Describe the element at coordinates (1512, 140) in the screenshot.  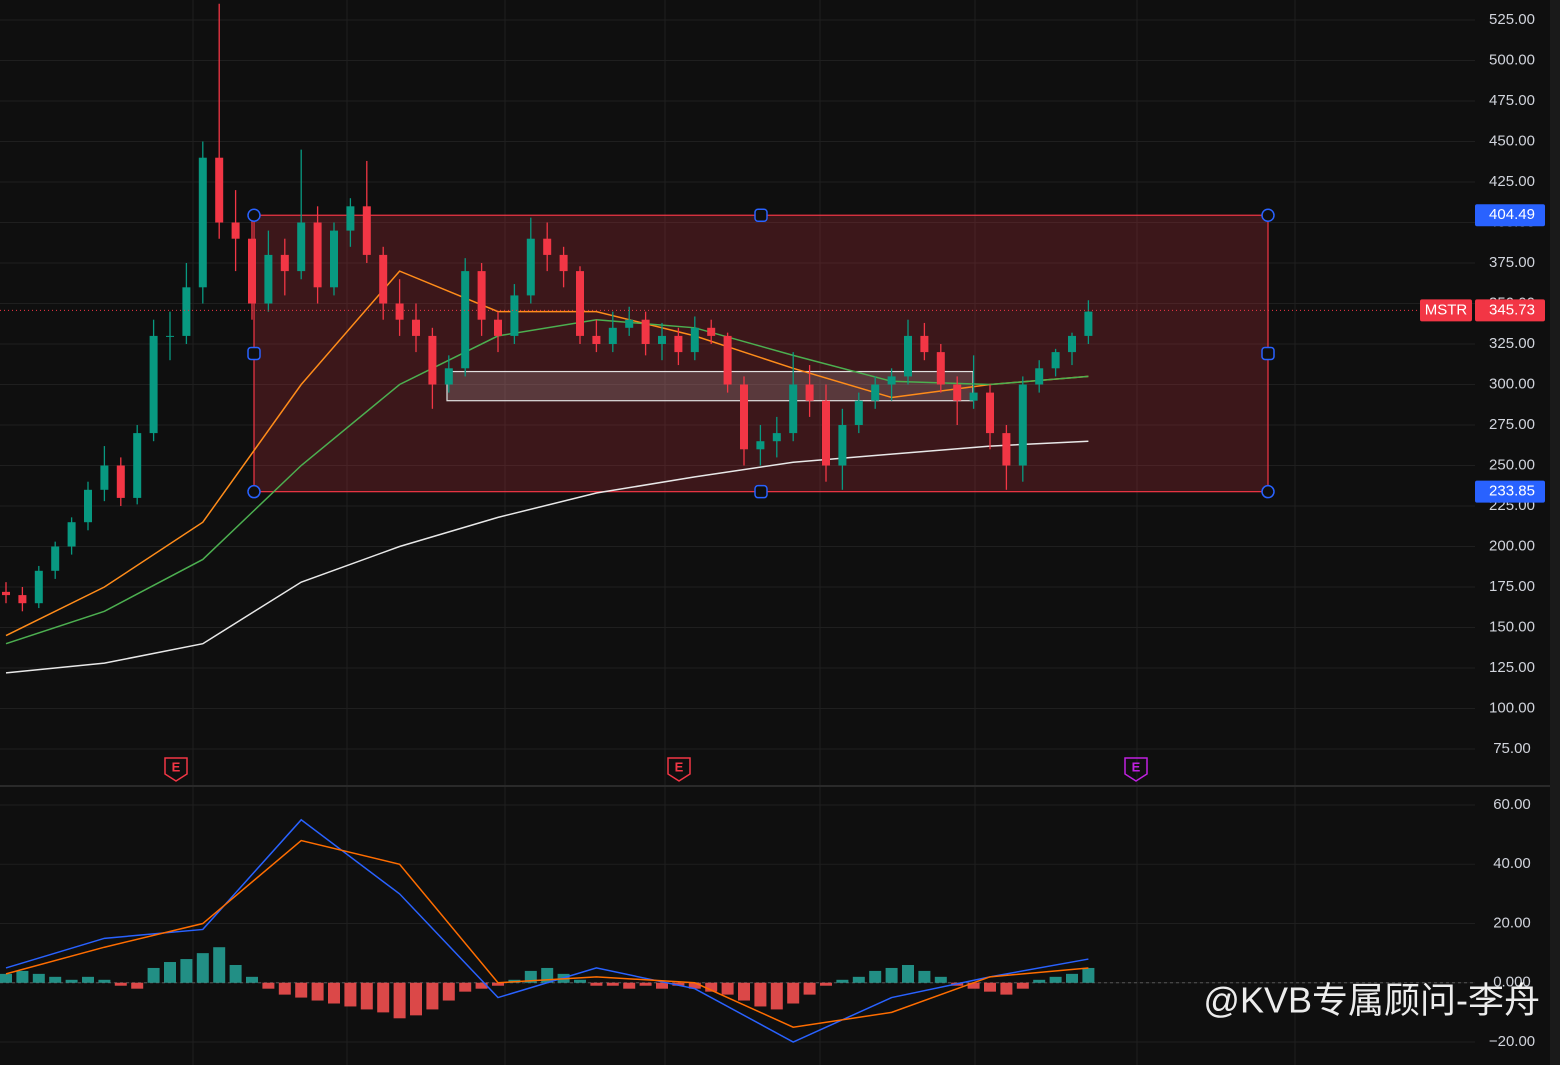
I see `y-tick-label: 450.00` at that location.